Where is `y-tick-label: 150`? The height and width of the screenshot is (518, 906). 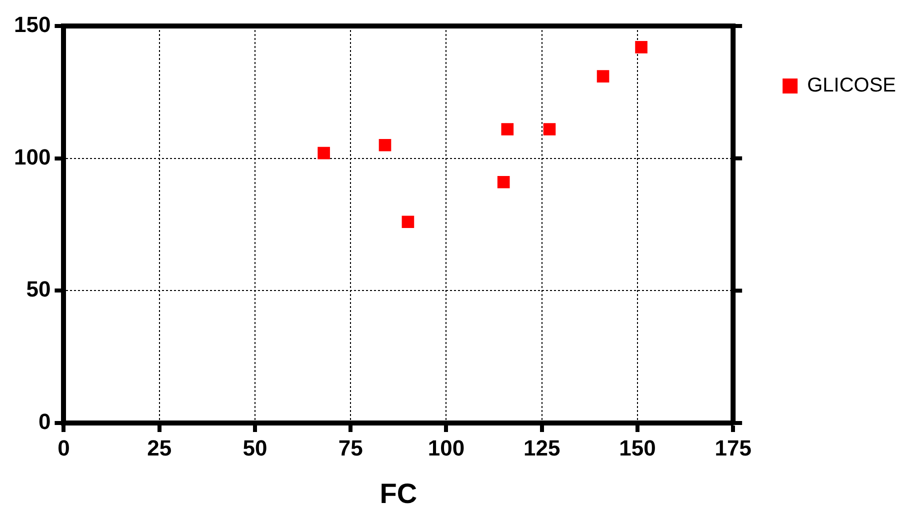
y-tick-label: 150 is located at coordinates (32, 25).